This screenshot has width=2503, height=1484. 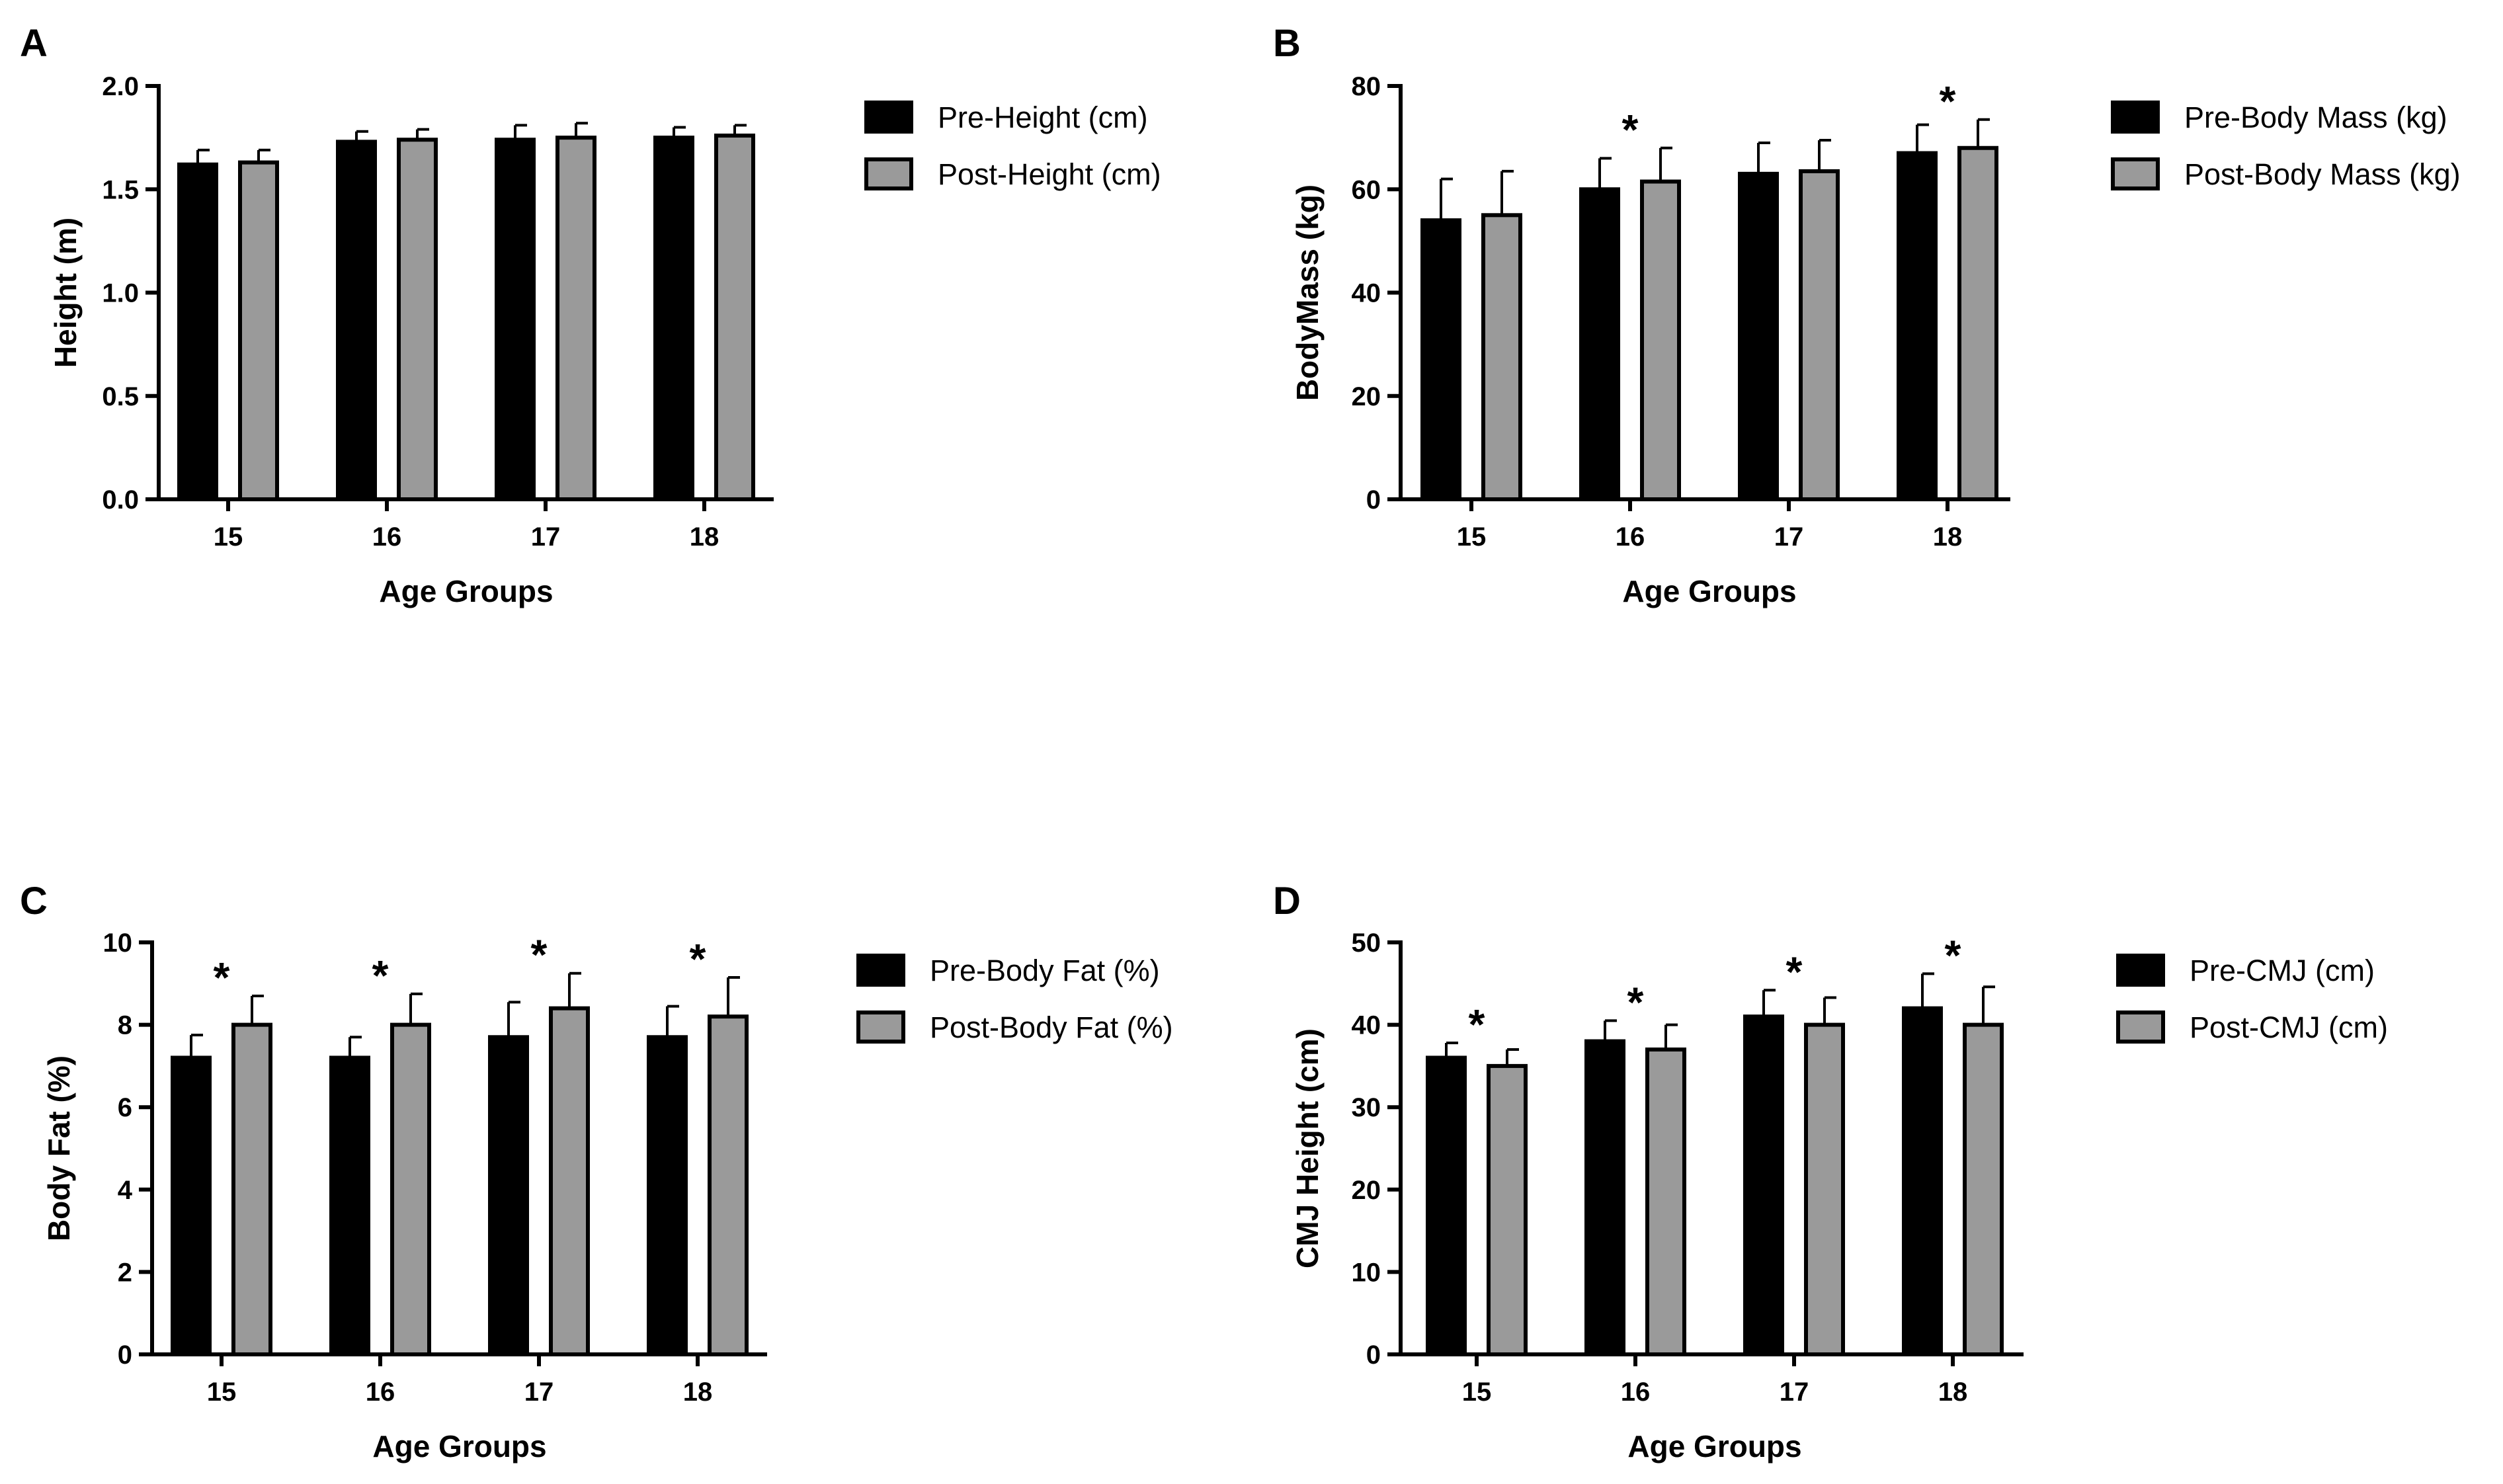 I want to click on legend-label: Post-CMJ (cm), so click(x=2289, y=1027).